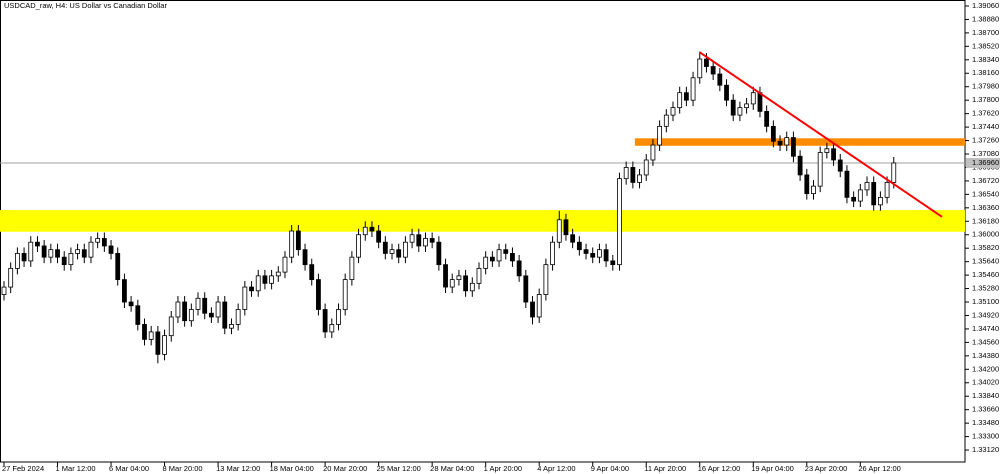  What do you see at coordinates (665, 468) in the screenshot?
I see `x-tick-label: 11 Apr 20:00` at bounding box center [665, 468].